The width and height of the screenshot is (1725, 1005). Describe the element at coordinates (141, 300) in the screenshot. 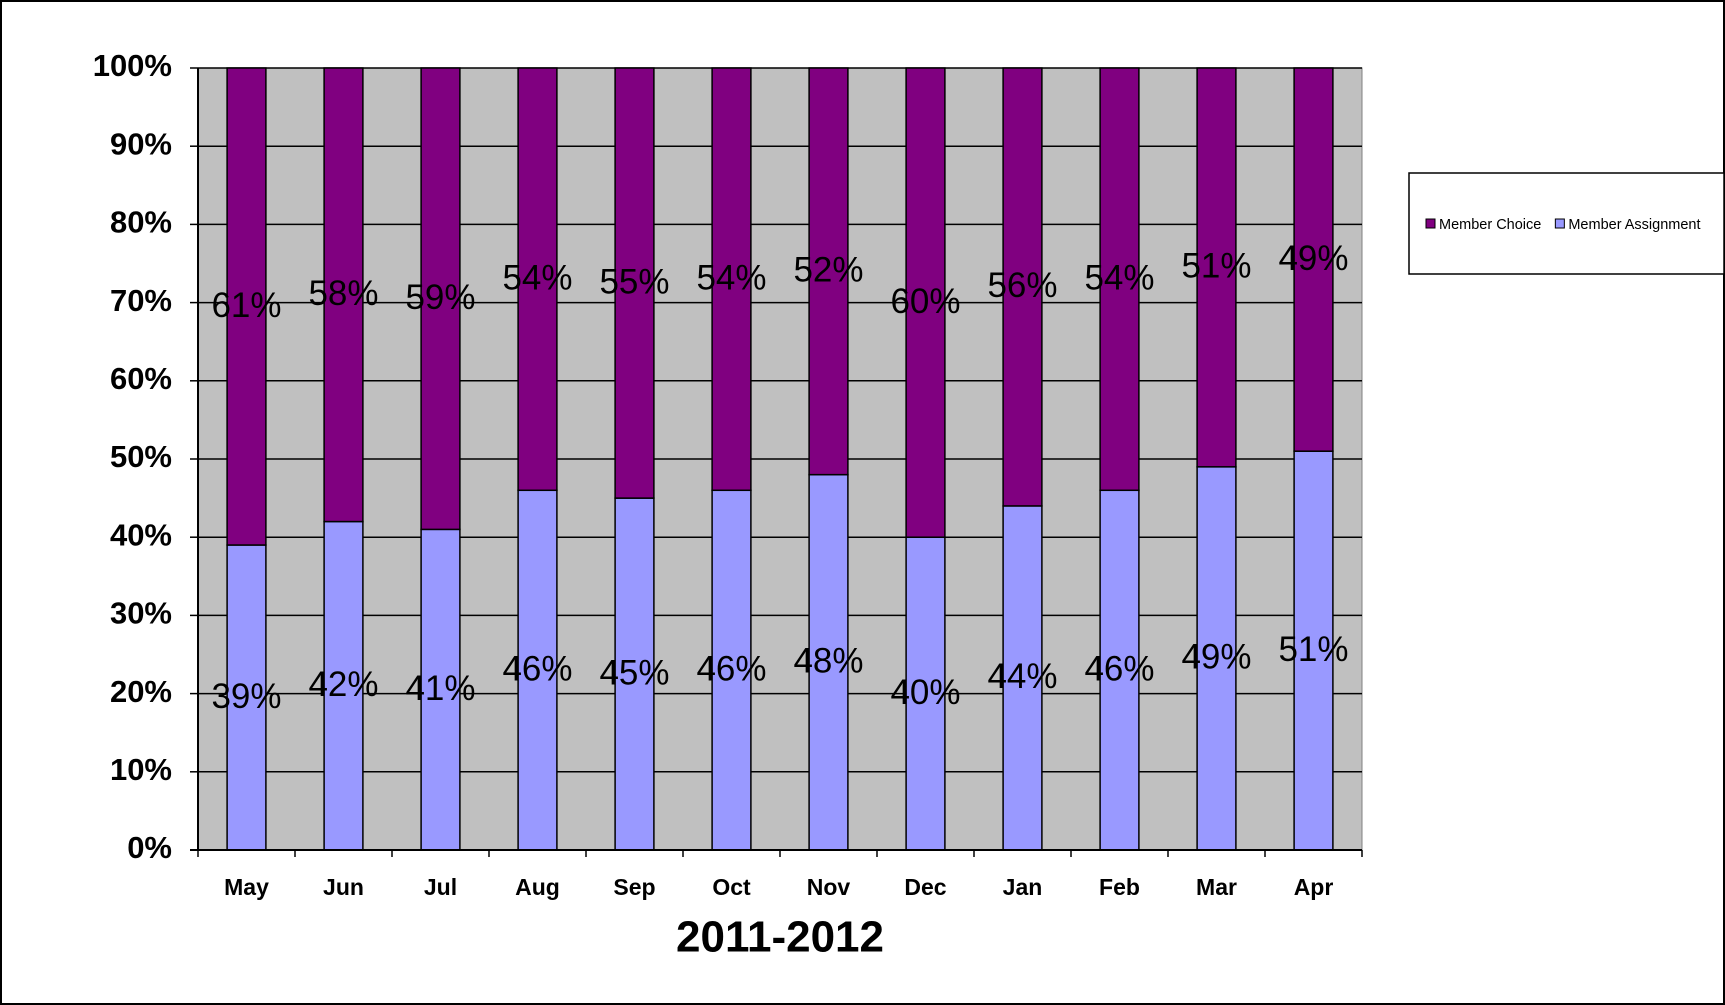

I see `y-tick-label: 70%` at that location.